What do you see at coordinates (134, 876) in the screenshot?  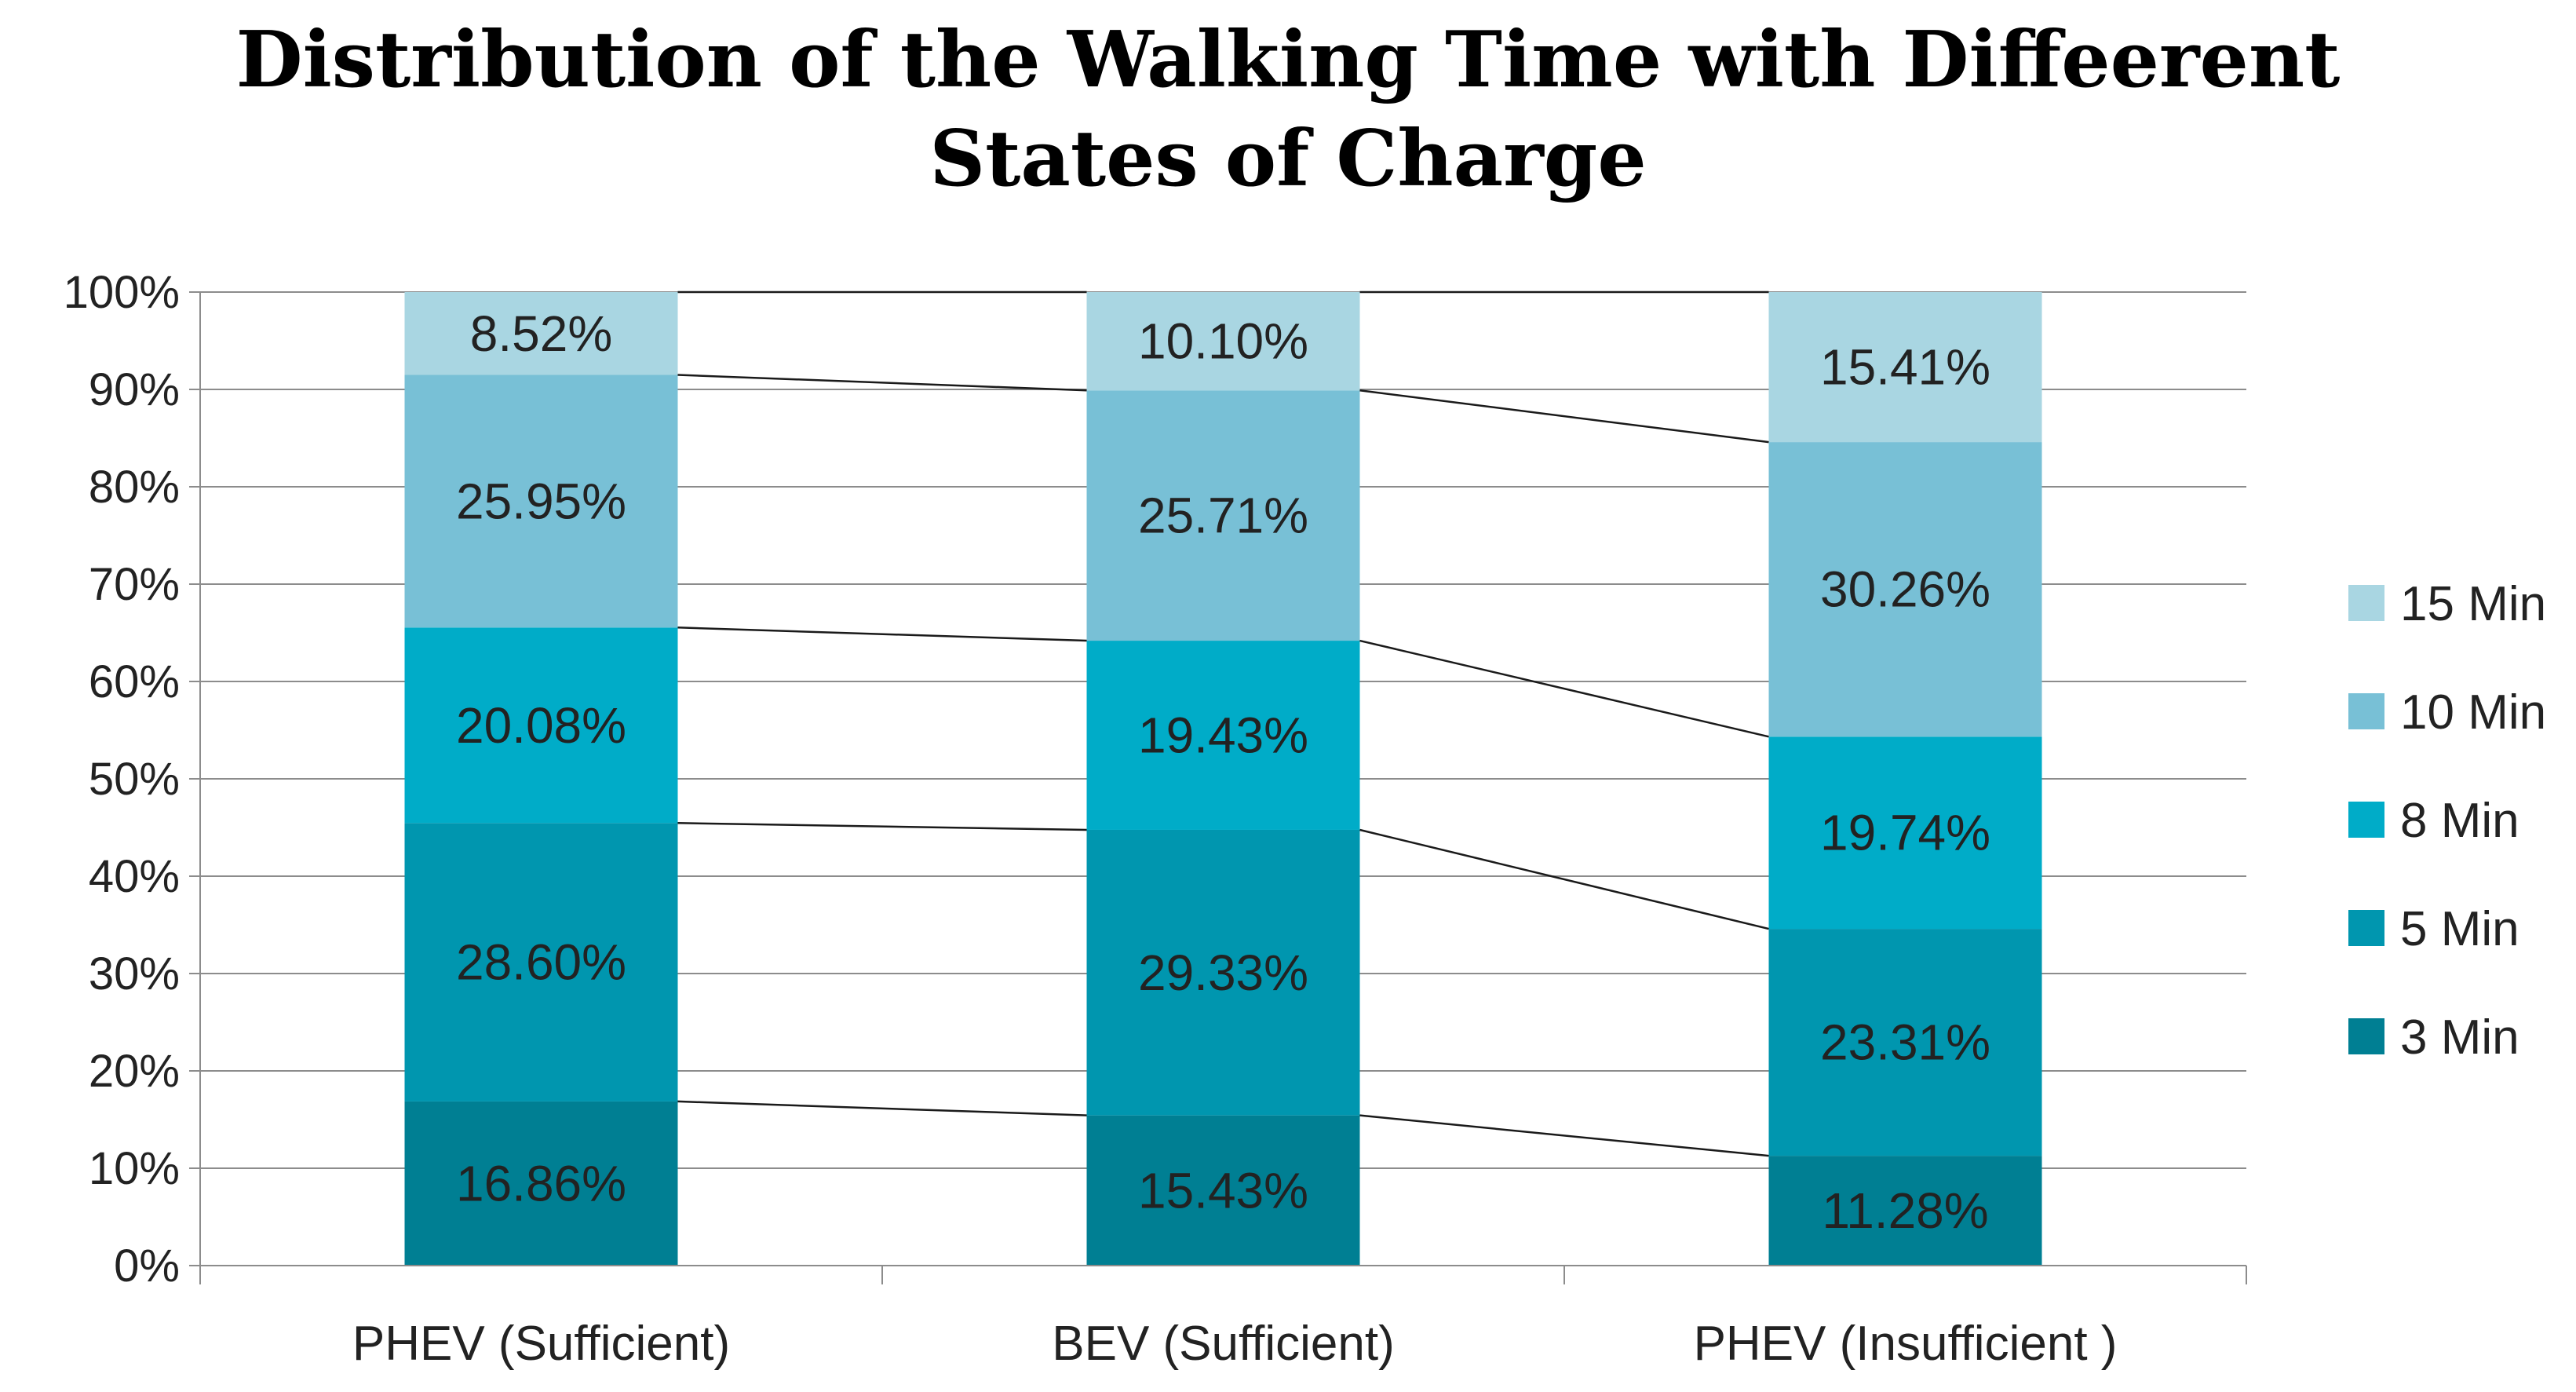 I see `y-tick-label: 40%` at bounding box center [134, 876].